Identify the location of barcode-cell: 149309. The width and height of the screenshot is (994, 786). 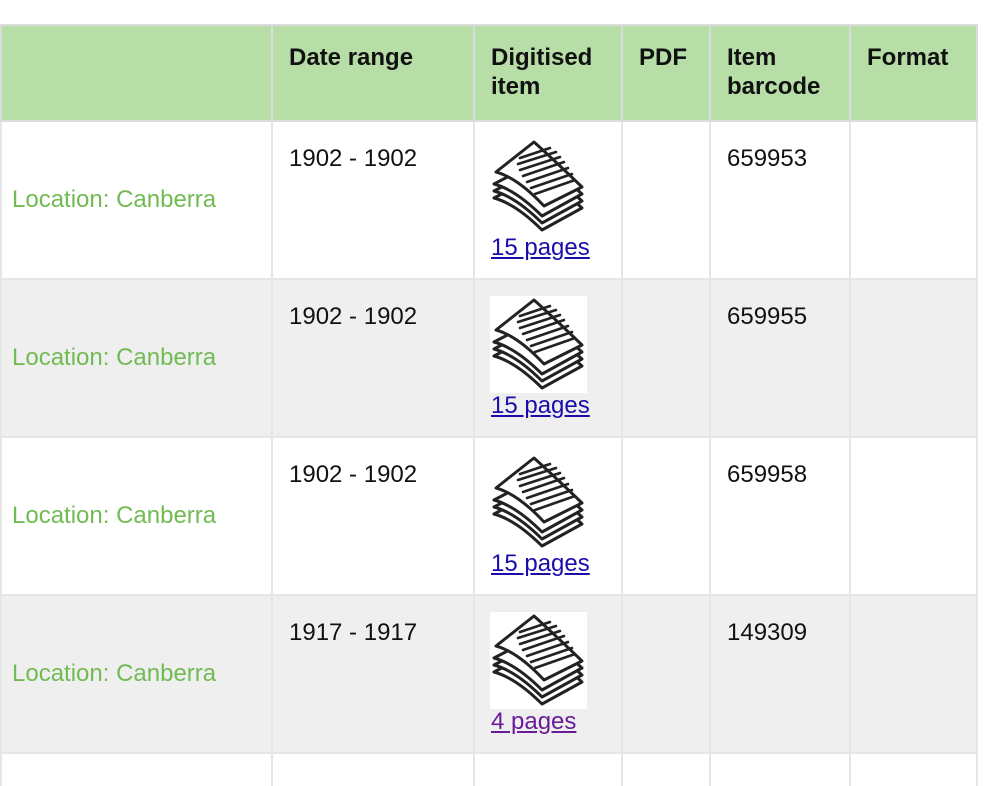
(780, 674).